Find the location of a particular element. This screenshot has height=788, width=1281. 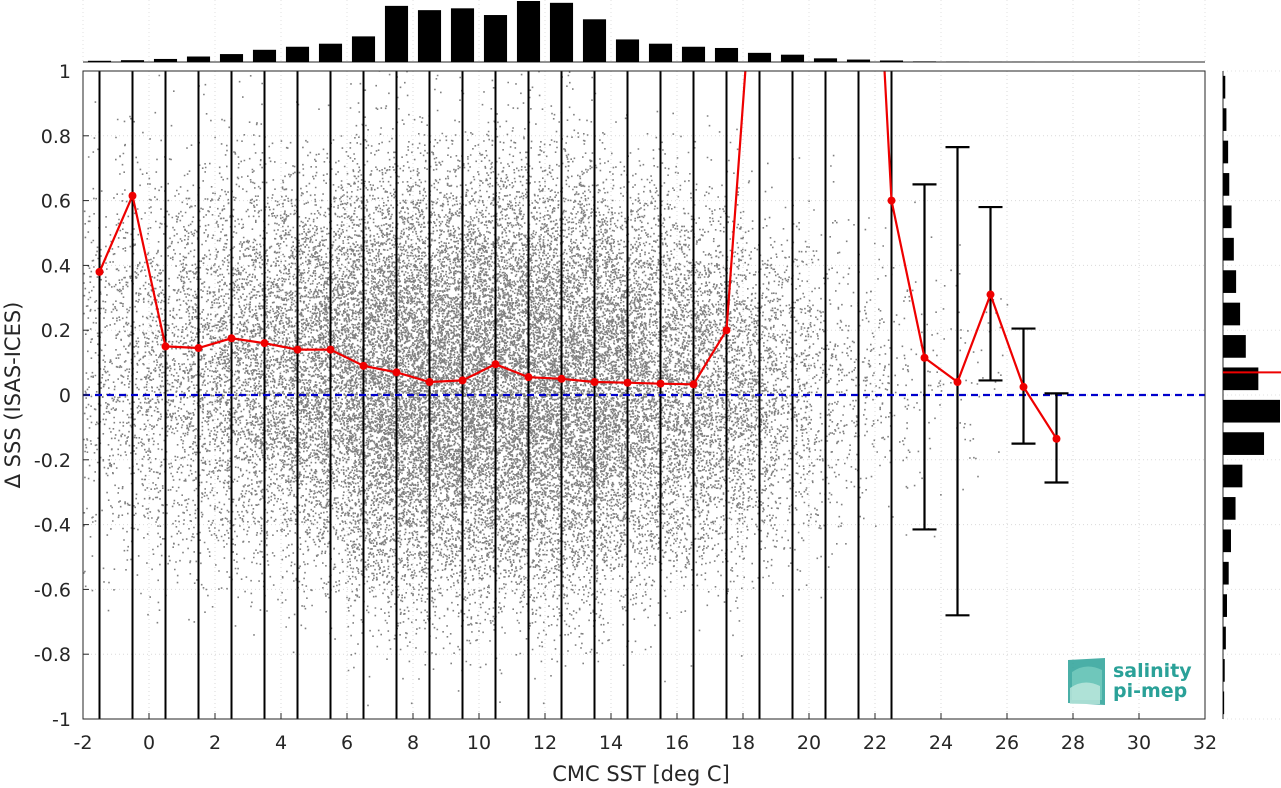

y-tick-label: -0.4 is located at coordinates (52, 526).